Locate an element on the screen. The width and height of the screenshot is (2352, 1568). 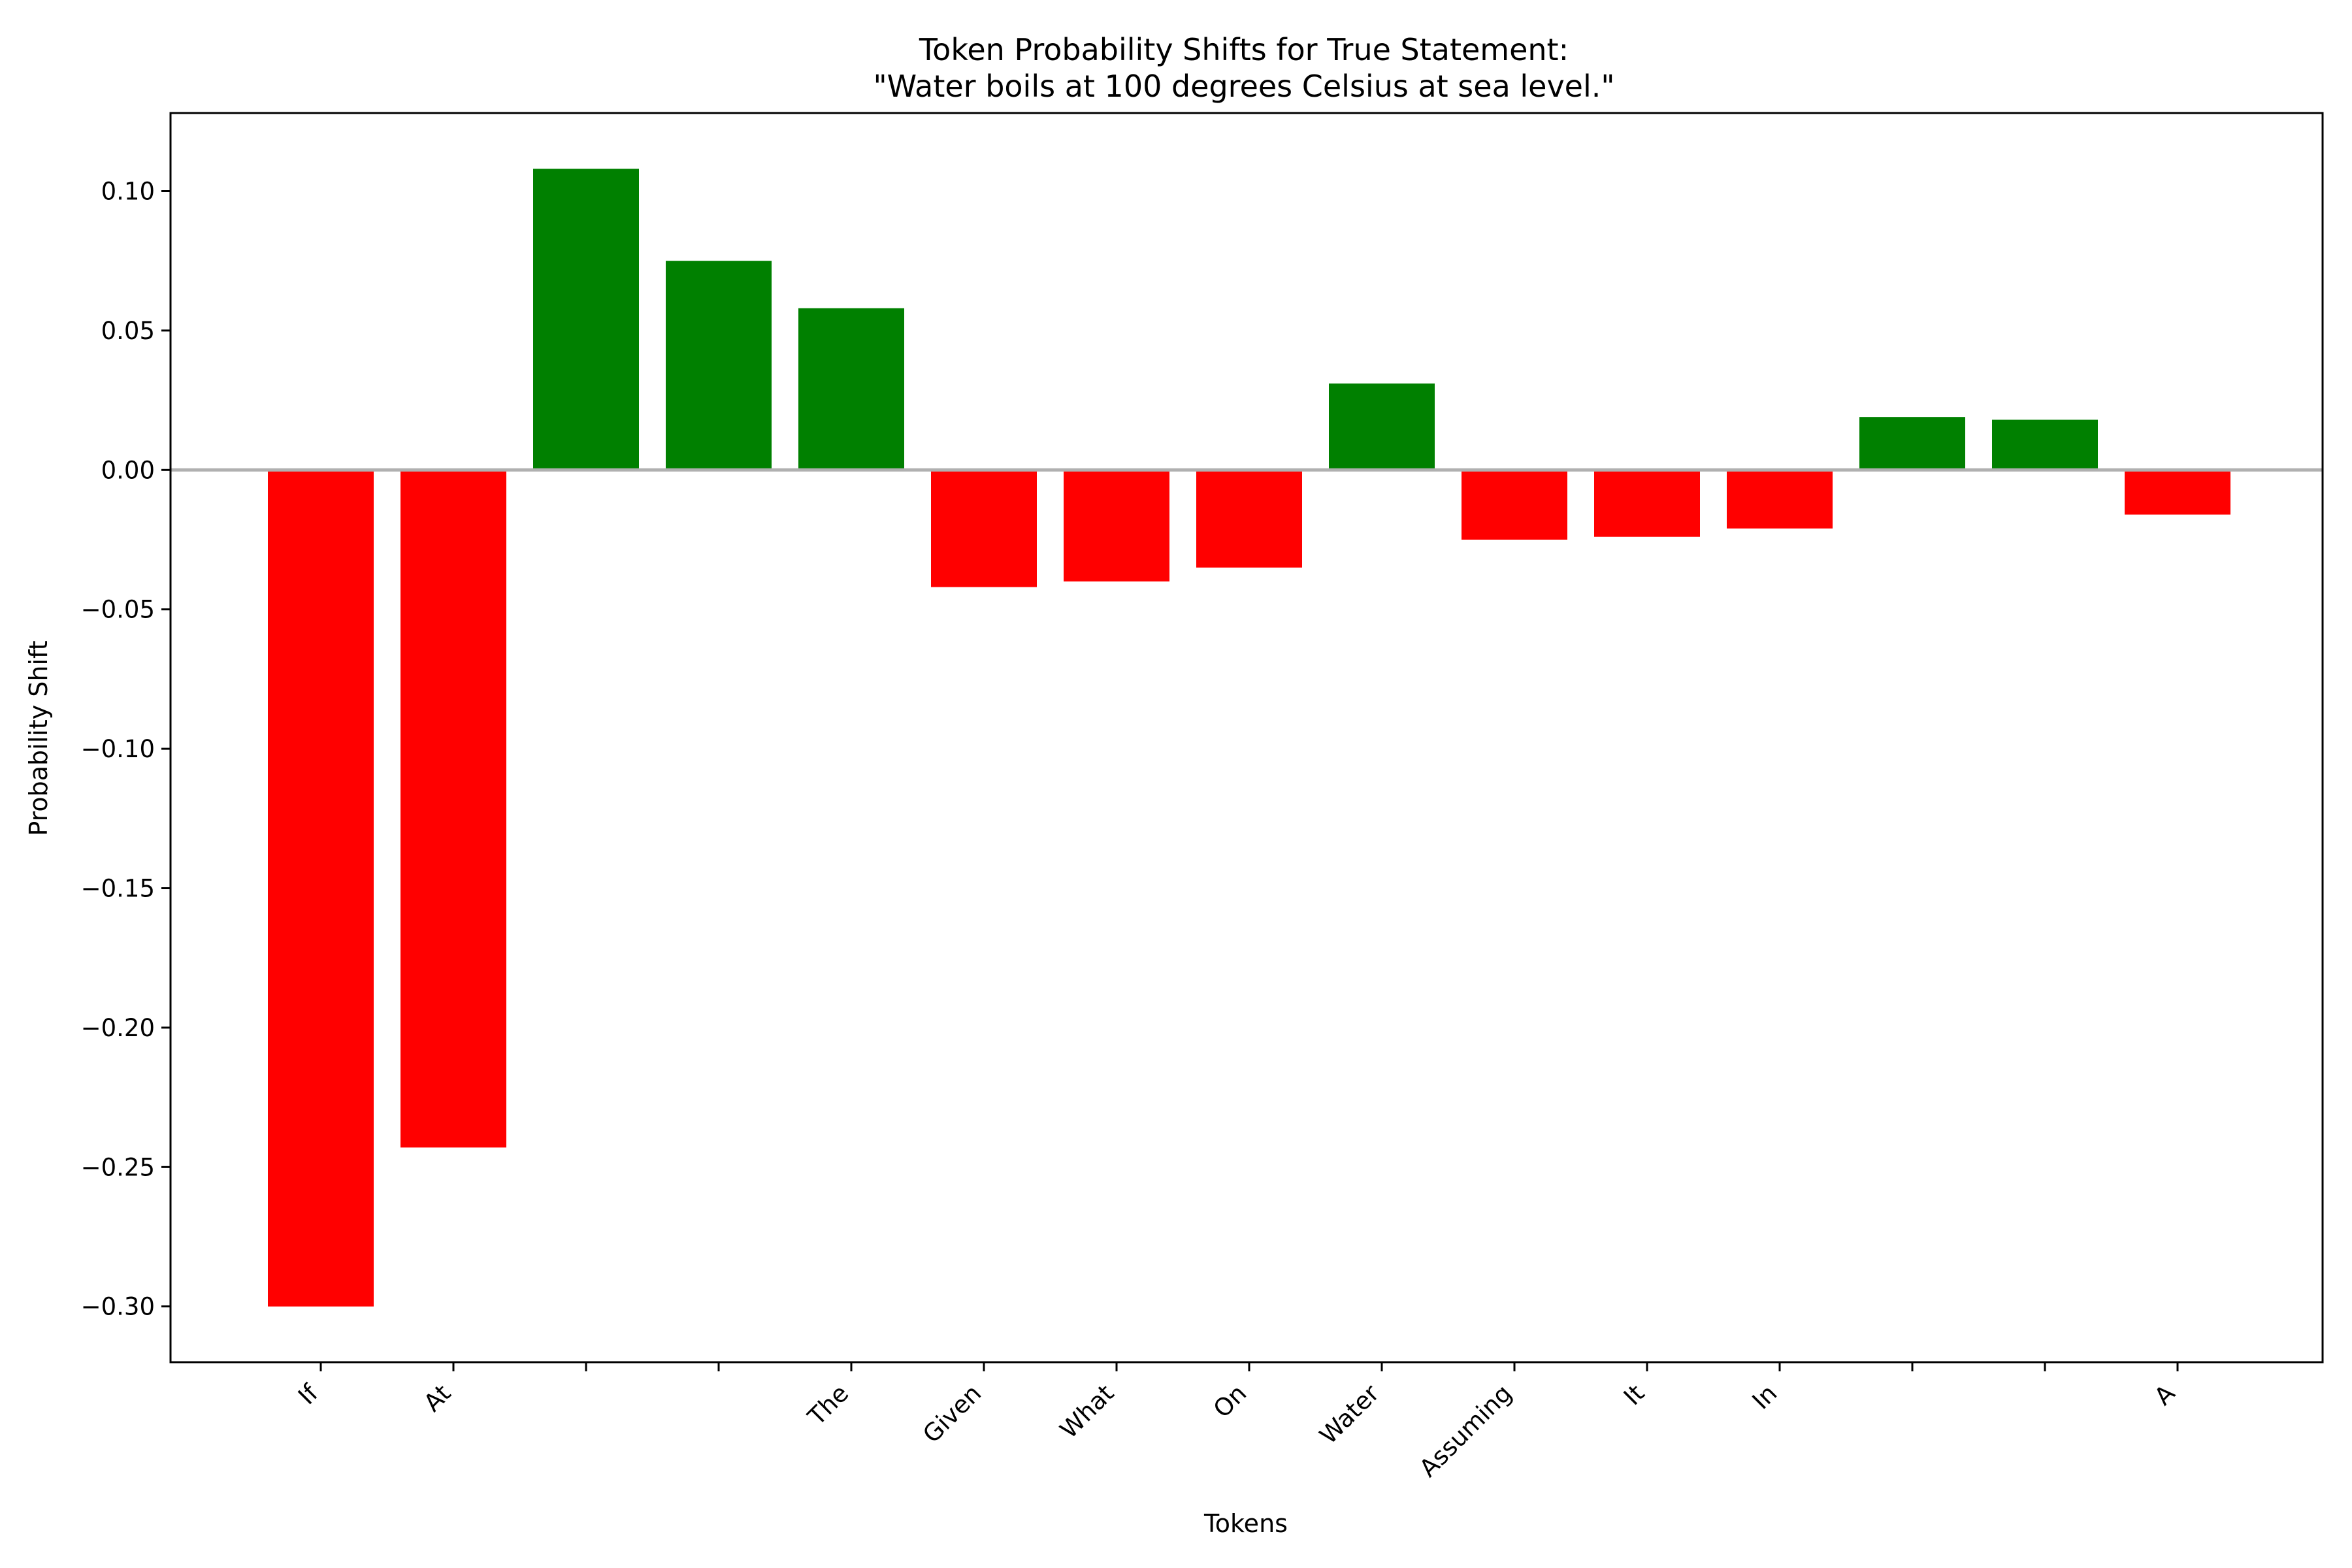
y-tick-label-3: −0.05 is located at coordinates (118, 610).